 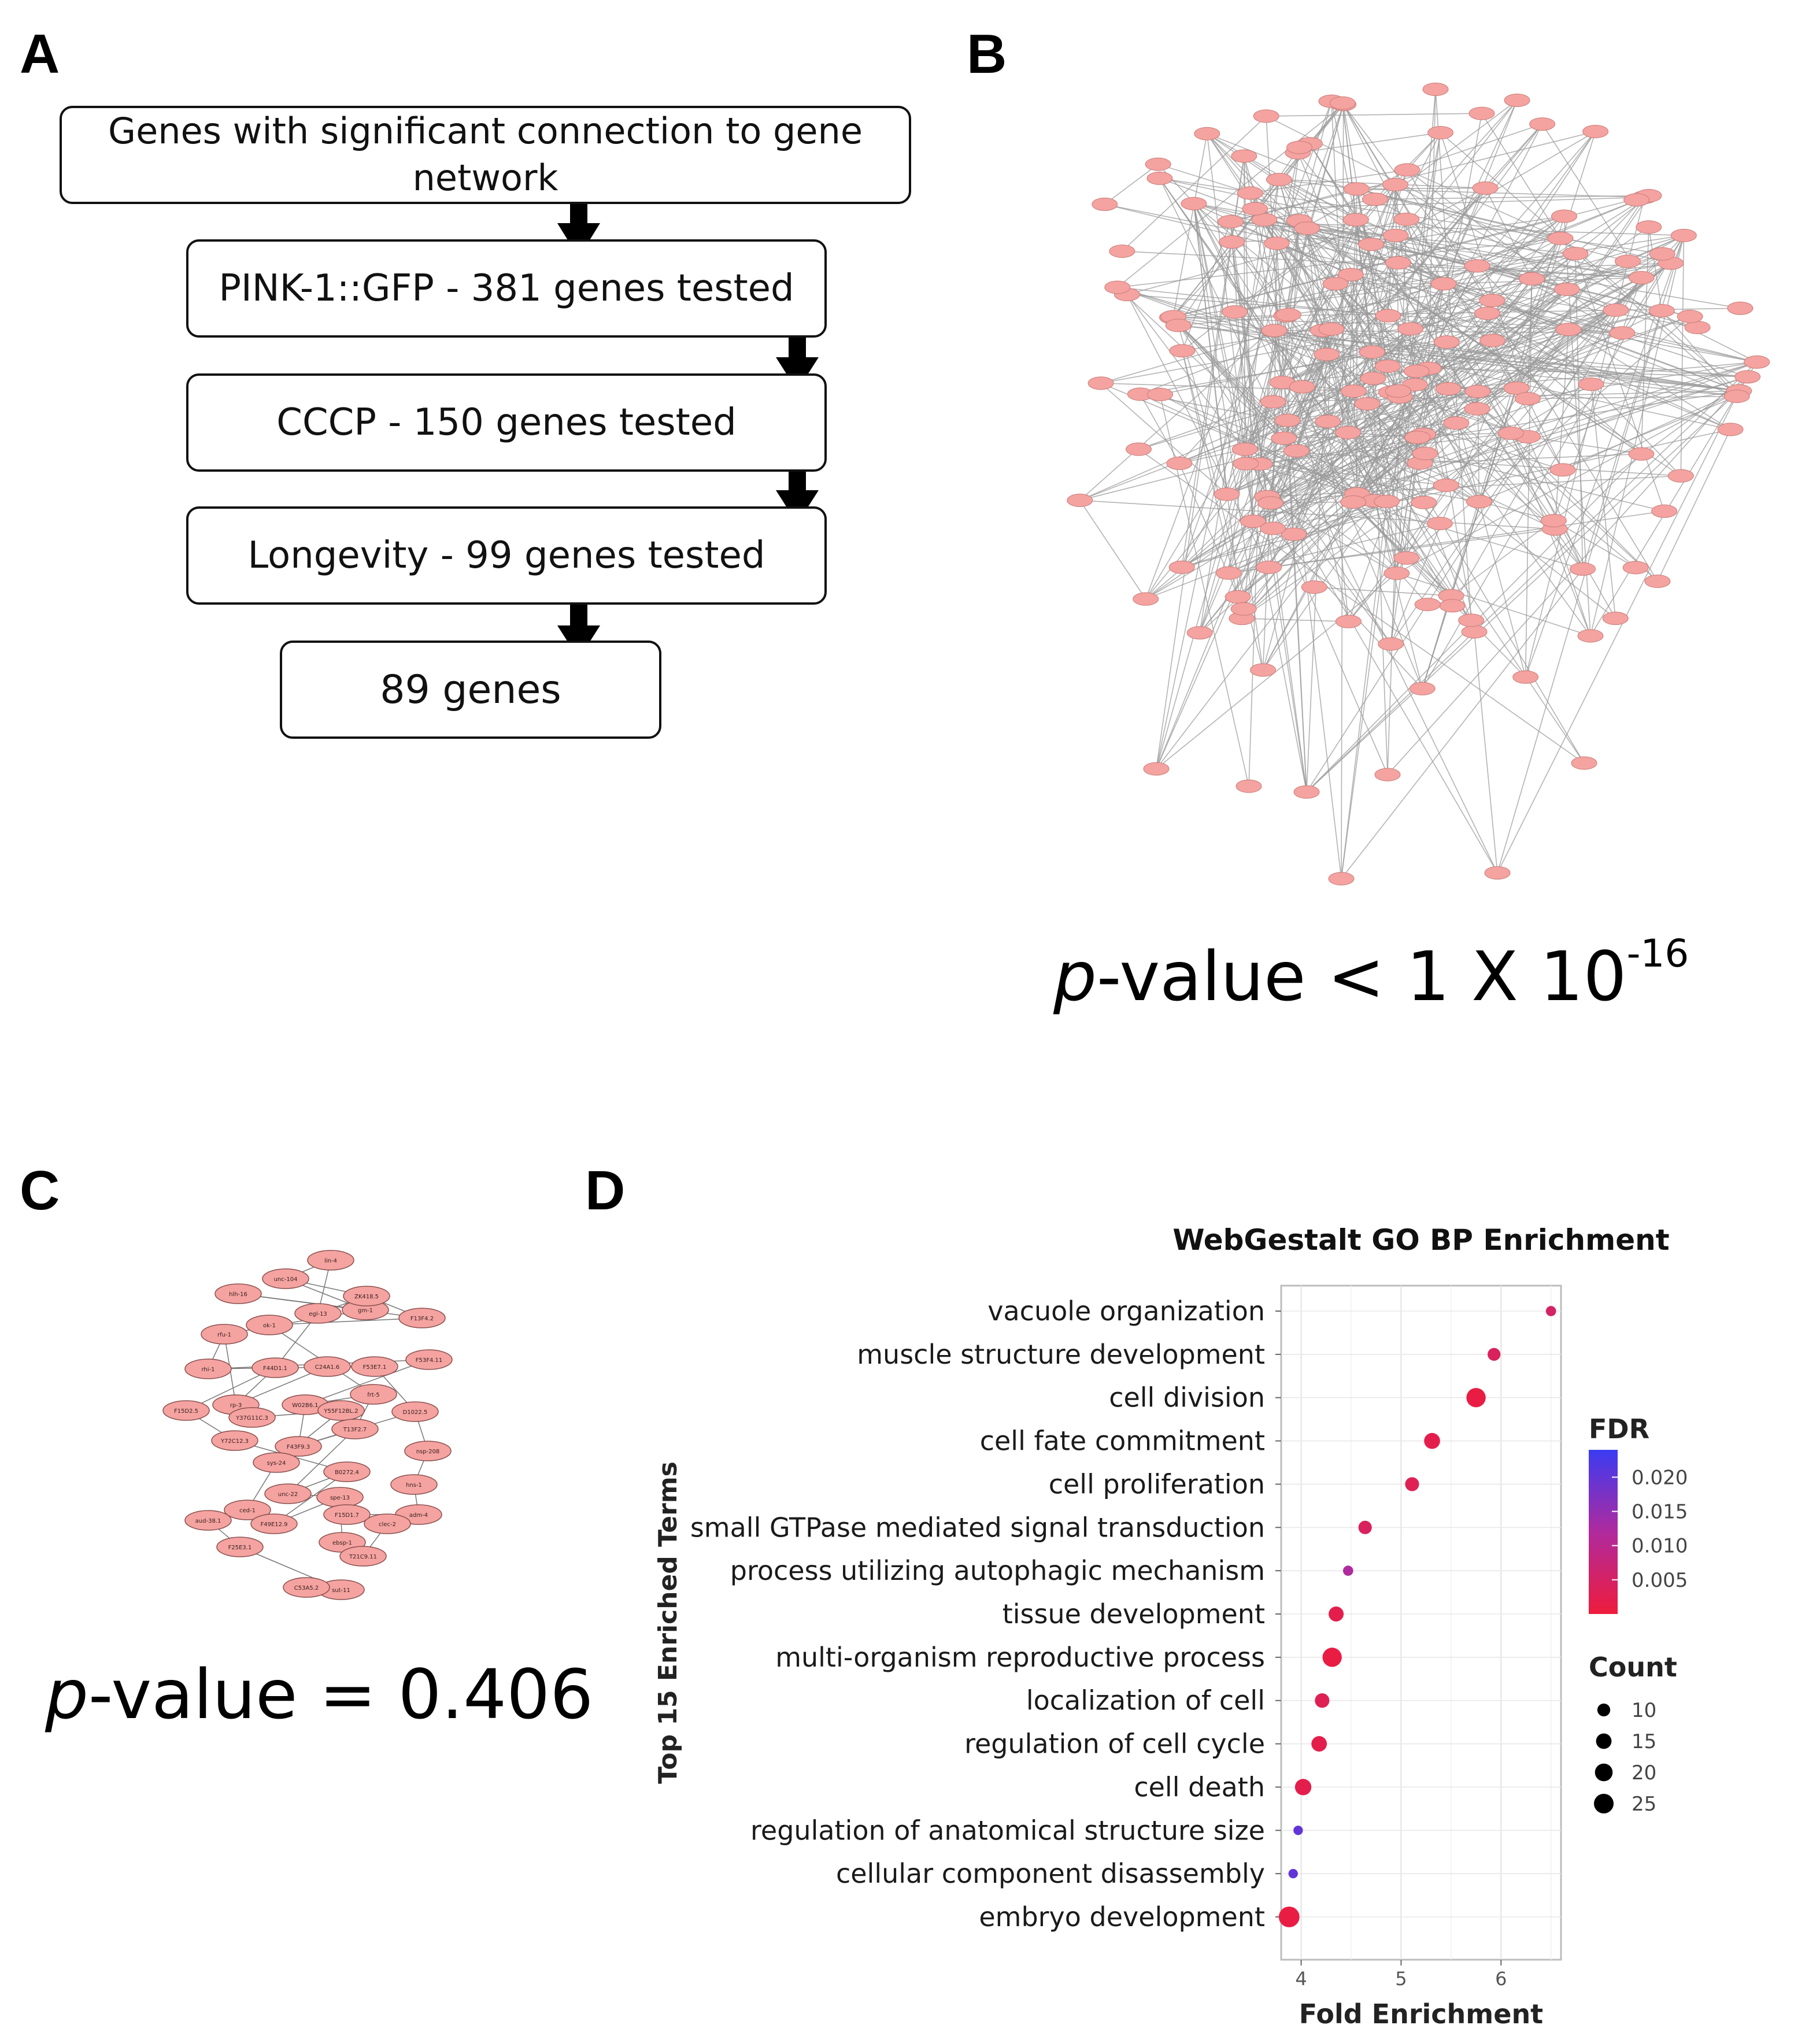 What do you see at coordinates (1301, 1979) in the screenshot?
I see `x-tick-label: 4` at bounding box center [1301, 1979].